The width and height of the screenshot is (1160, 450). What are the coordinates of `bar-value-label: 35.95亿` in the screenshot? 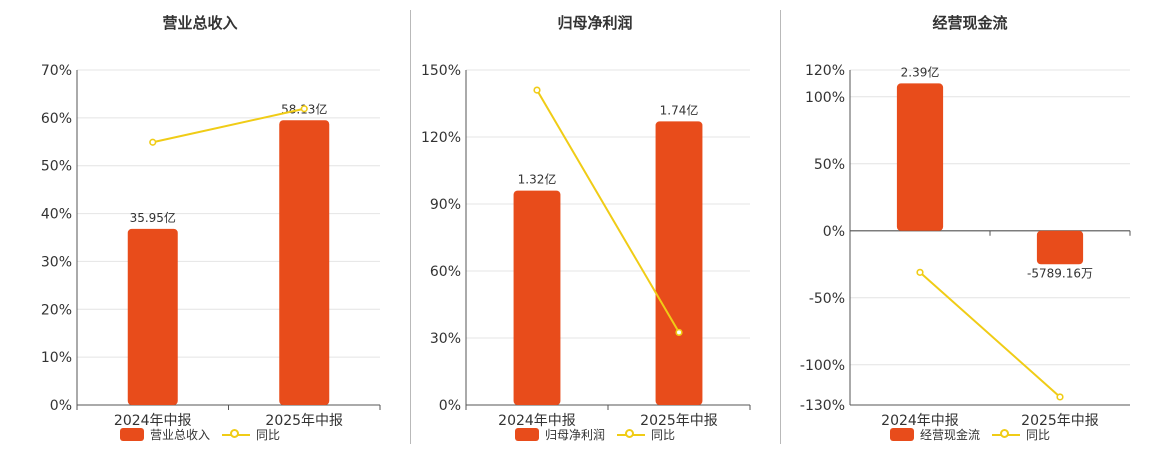 It's located at (153, 217).